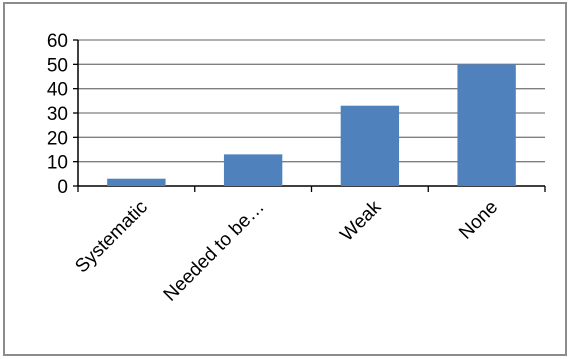  Describe the element at coordinates (370, 145) in the screenshot. I see `bar-weak` at that location.